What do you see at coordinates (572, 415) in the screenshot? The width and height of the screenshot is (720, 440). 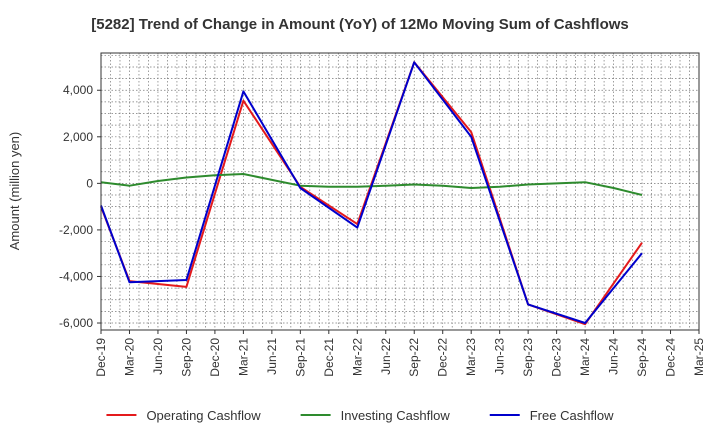 I see `legend-label-free-cashflow: Free Cashflow` at bounding box center [572, 415].